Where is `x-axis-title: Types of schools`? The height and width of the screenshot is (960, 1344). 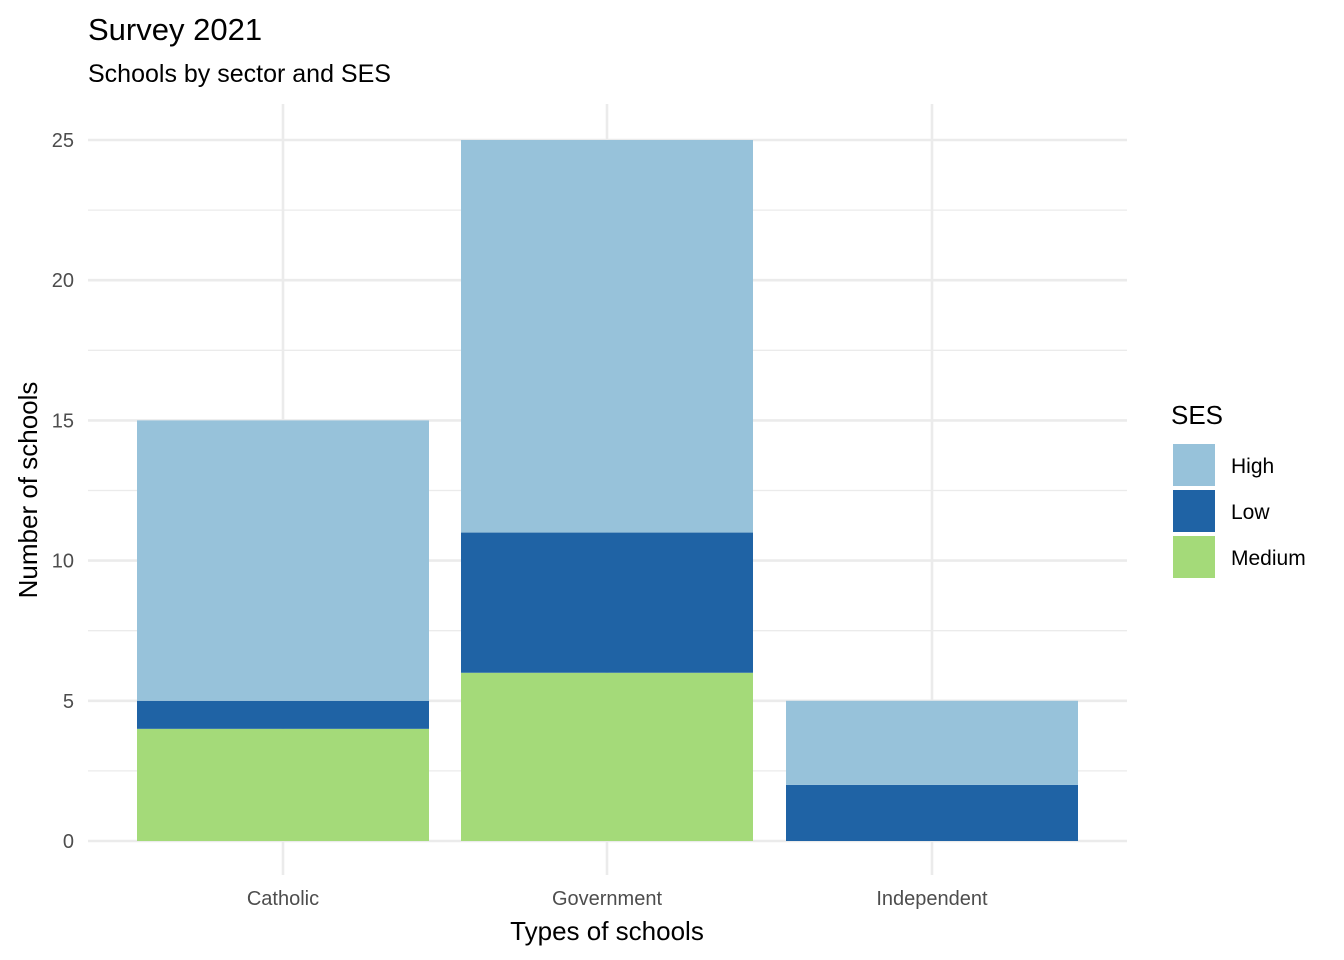 x-axis-title: Types of schools is located at coordinates (607, 931).